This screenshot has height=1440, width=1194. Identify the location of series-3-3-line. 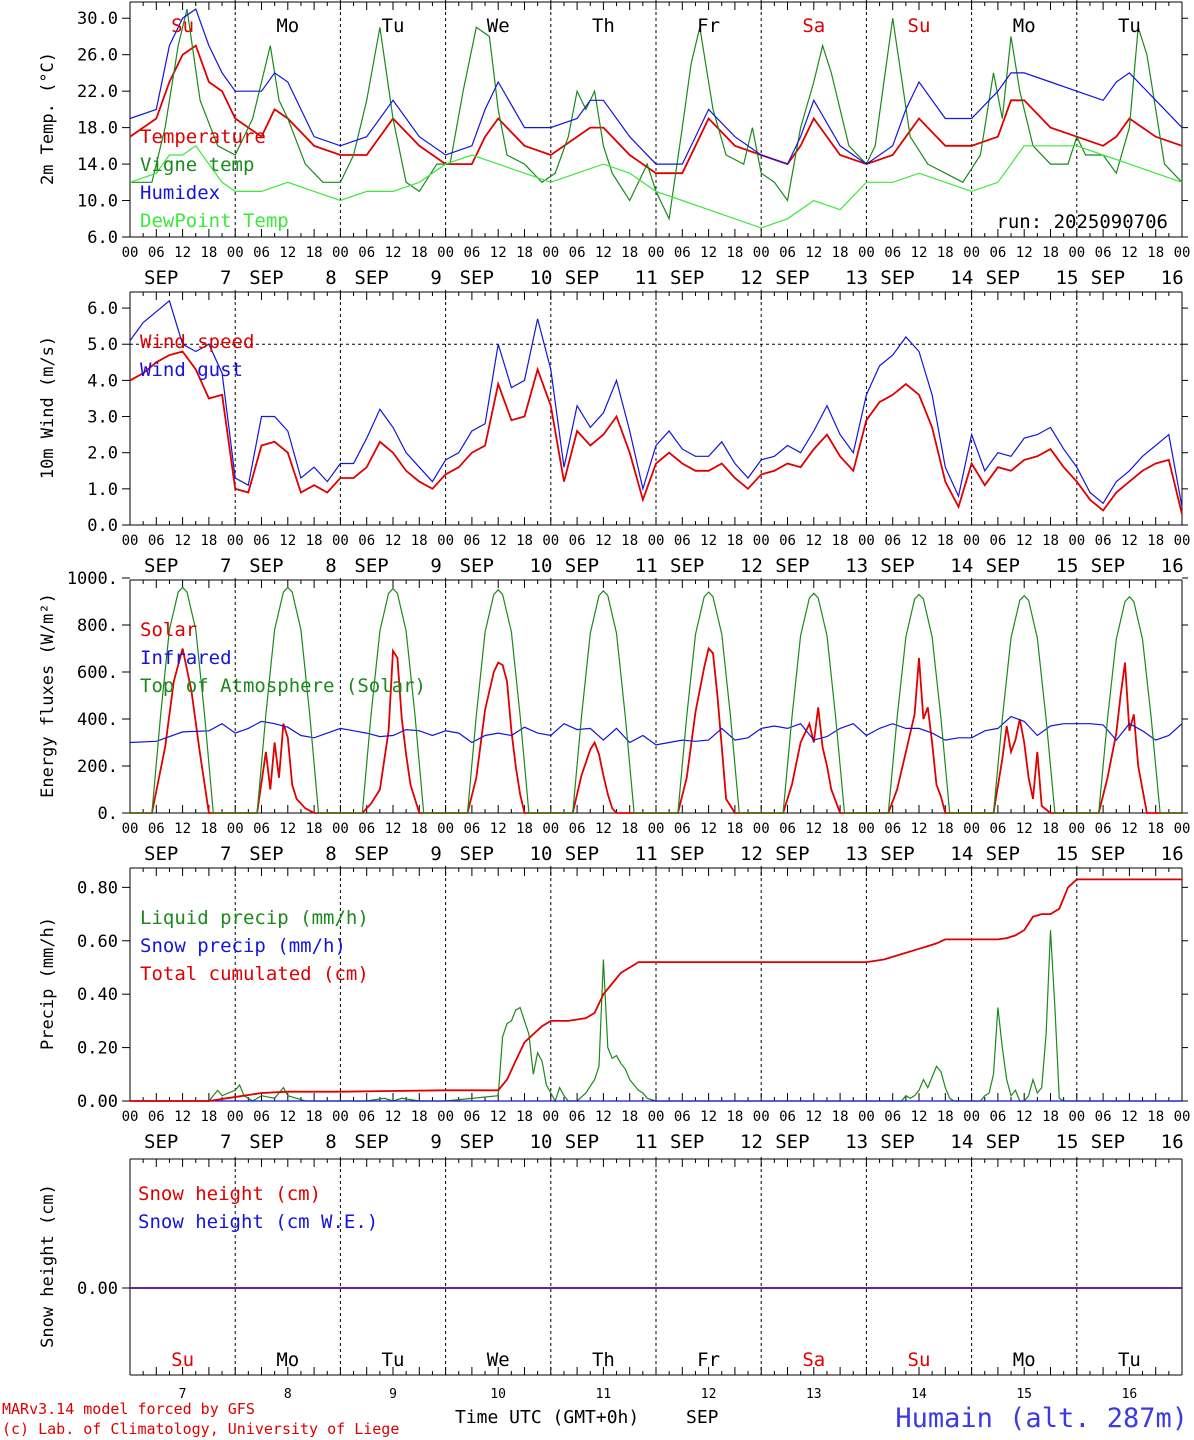
(656, 700).